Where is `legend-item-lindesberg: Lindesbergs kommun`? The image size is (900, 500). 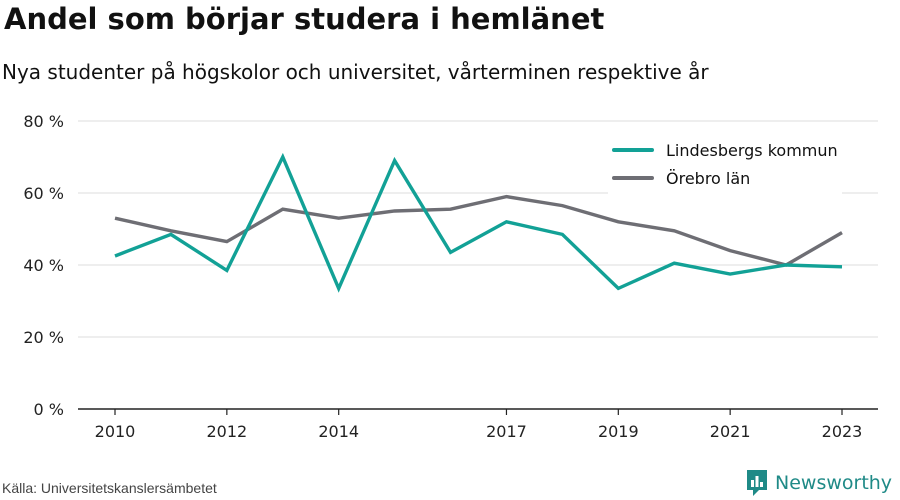
legend-item-lindesberg: Lindesbergs kommun is located at coordinates (725, 150).